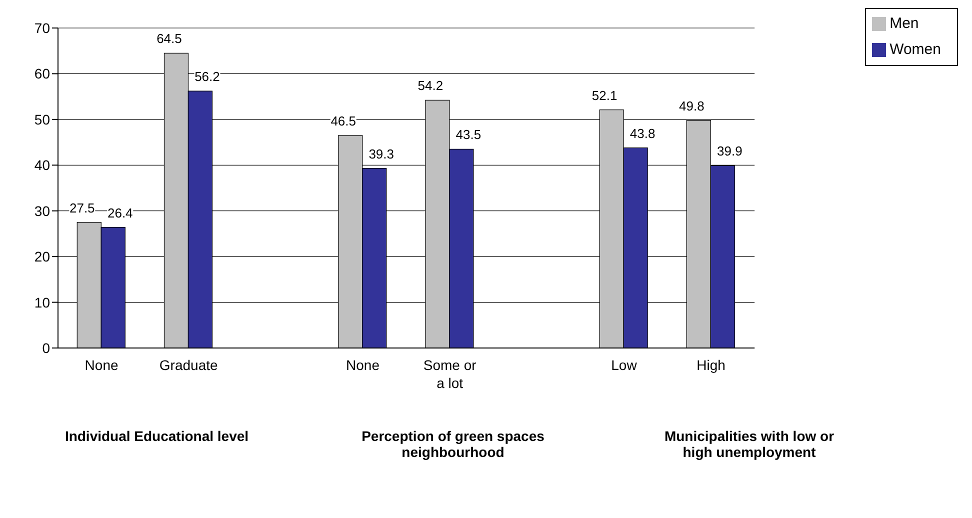 The image size is (972, 518). Describe the element at coordinates (904, 23) in the screenshot. I see `legend-label: Men` at that location.